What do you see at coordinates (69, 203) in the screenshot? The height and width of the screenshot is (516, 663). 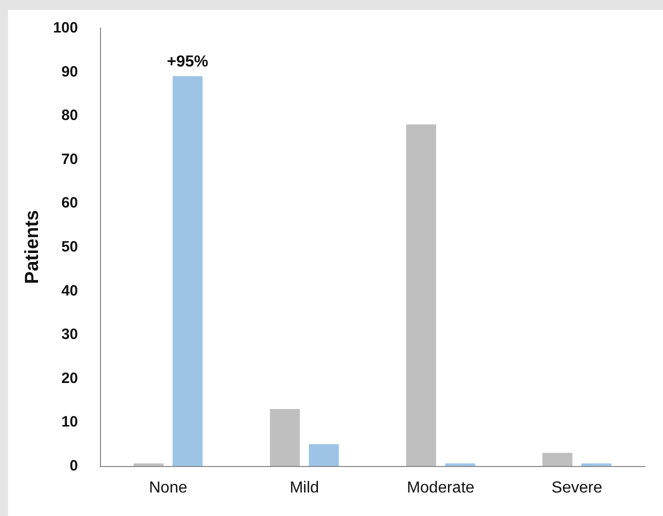 I see `y-tick-label: 60` at bounding box center [69, 203].